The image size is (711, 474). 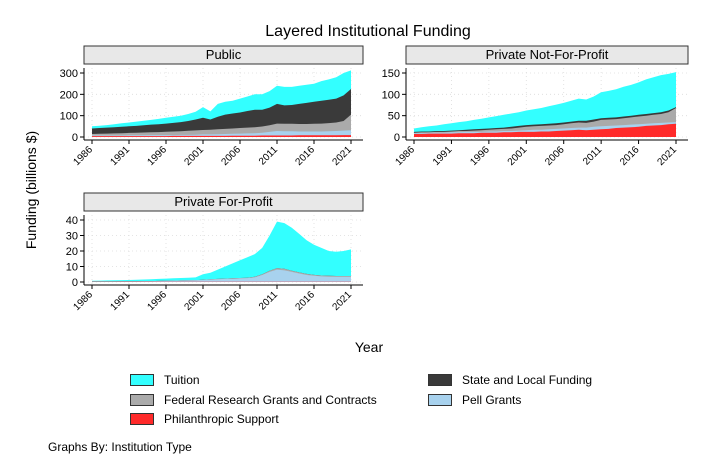 I want to click on panel-title: Public, so click(x=224, y=54).